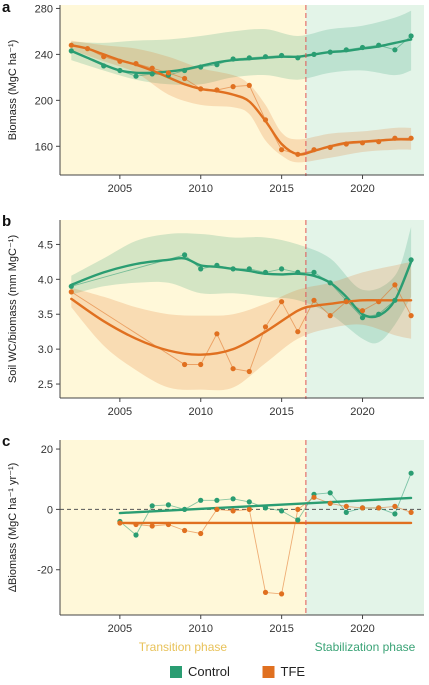 This screenshot has width=429, height=685. Describe the element at coordinates (13, 528) in the screenshot. I see `y-axis-title: ΔBiomass (MgC ha⁻¹ yr⁻¹)` at that location.